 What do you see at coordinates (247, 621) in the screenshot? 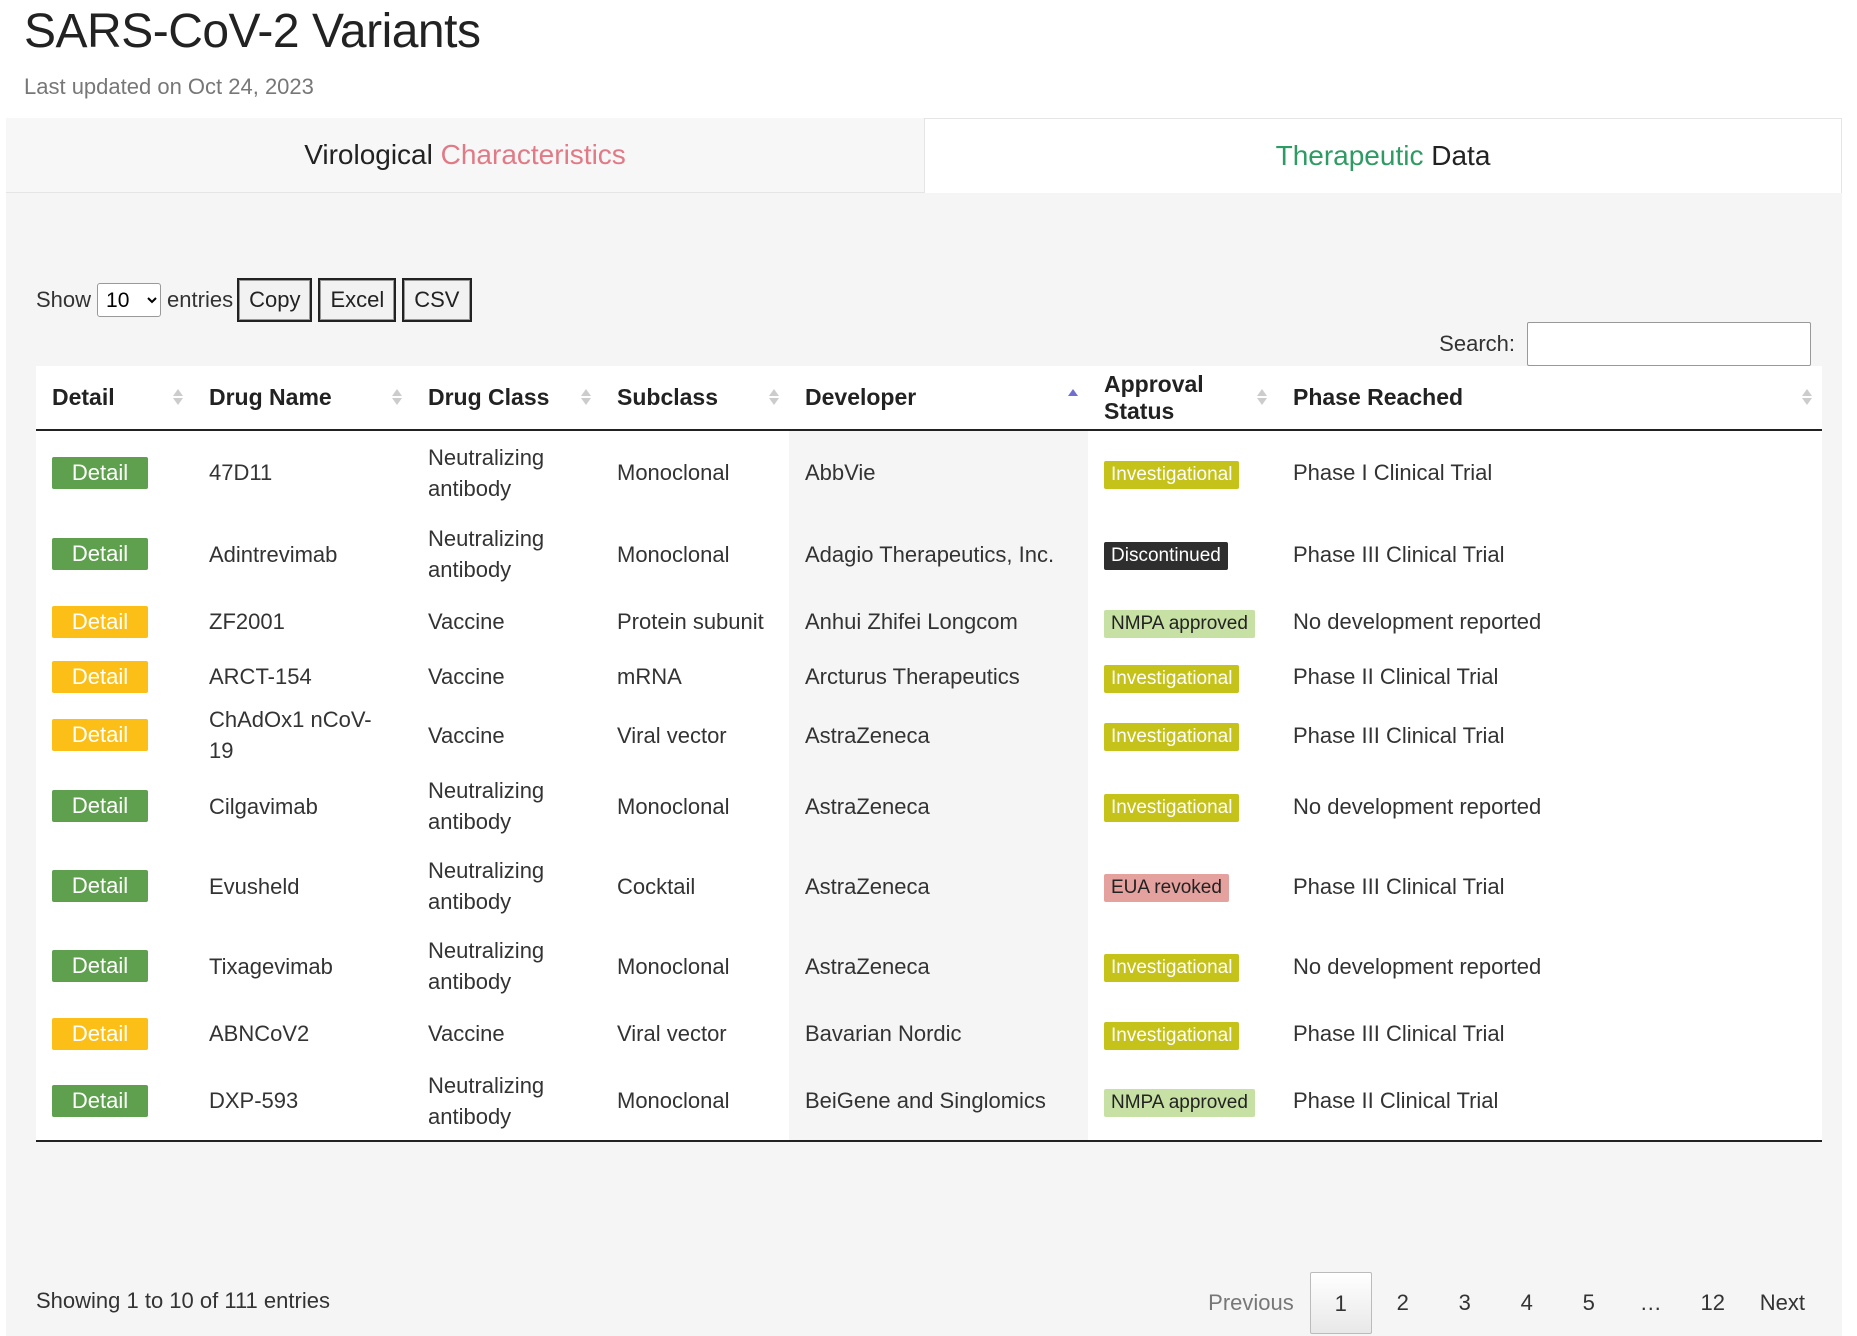
I see `drug-name-cell: ZF2001` at bounding box center [247, 621].